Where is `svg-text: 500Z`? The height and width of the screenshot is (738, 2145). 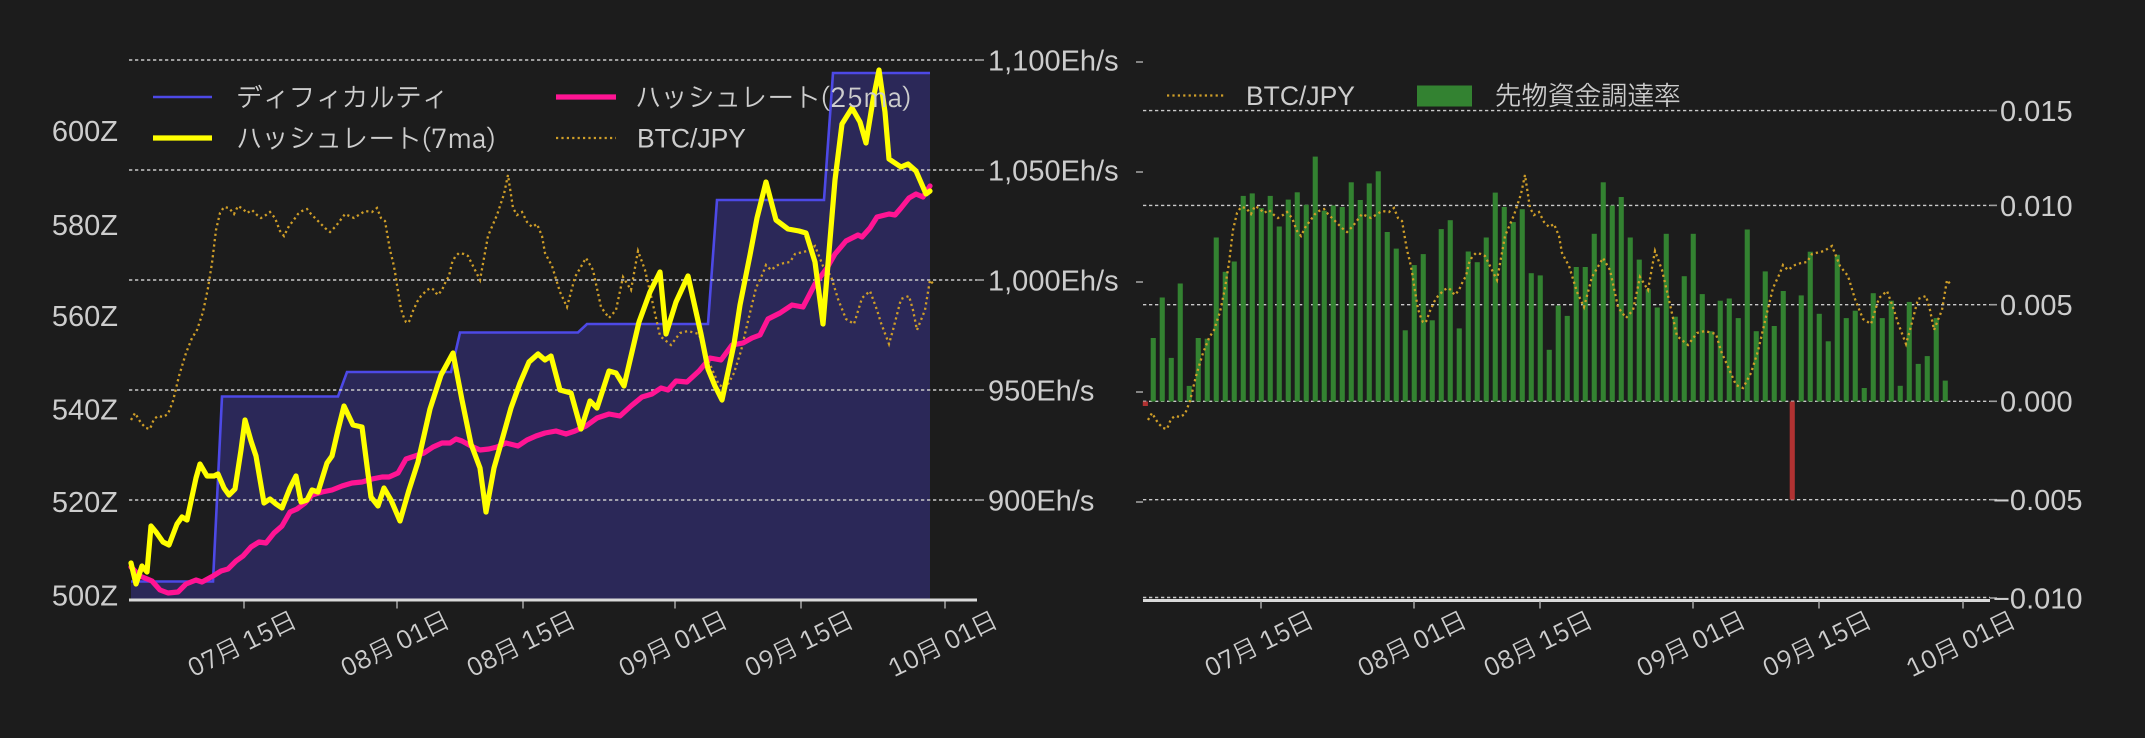 svg-text: 500Z is located at coordinates (85, 596).